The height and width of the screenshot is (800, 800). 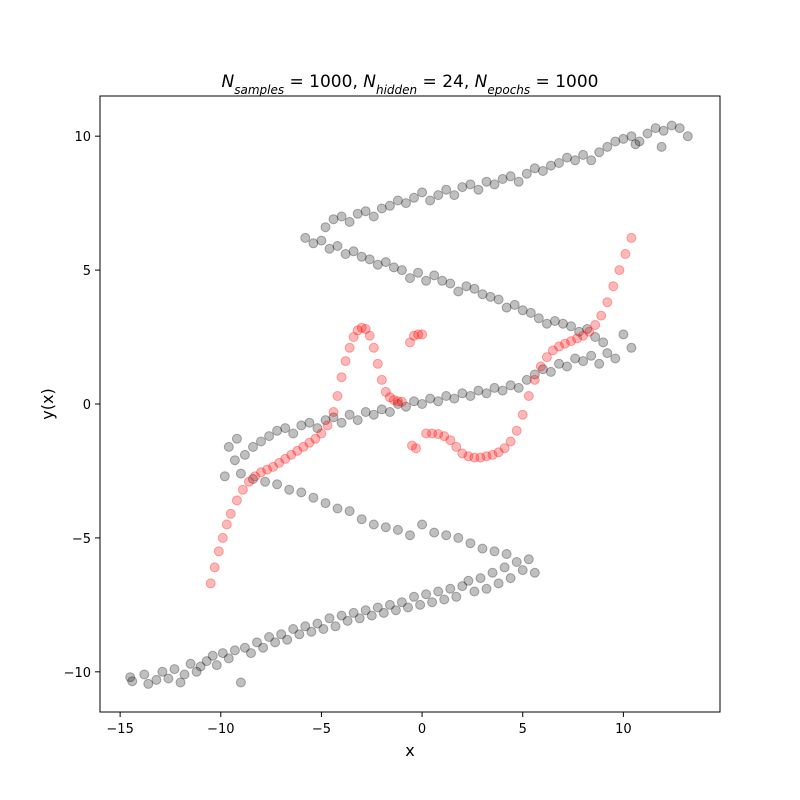 What do you see at coordinates (623, 729) in the screenshot?
I see `x-tick-label: 10` at bounding box center [623, 729].